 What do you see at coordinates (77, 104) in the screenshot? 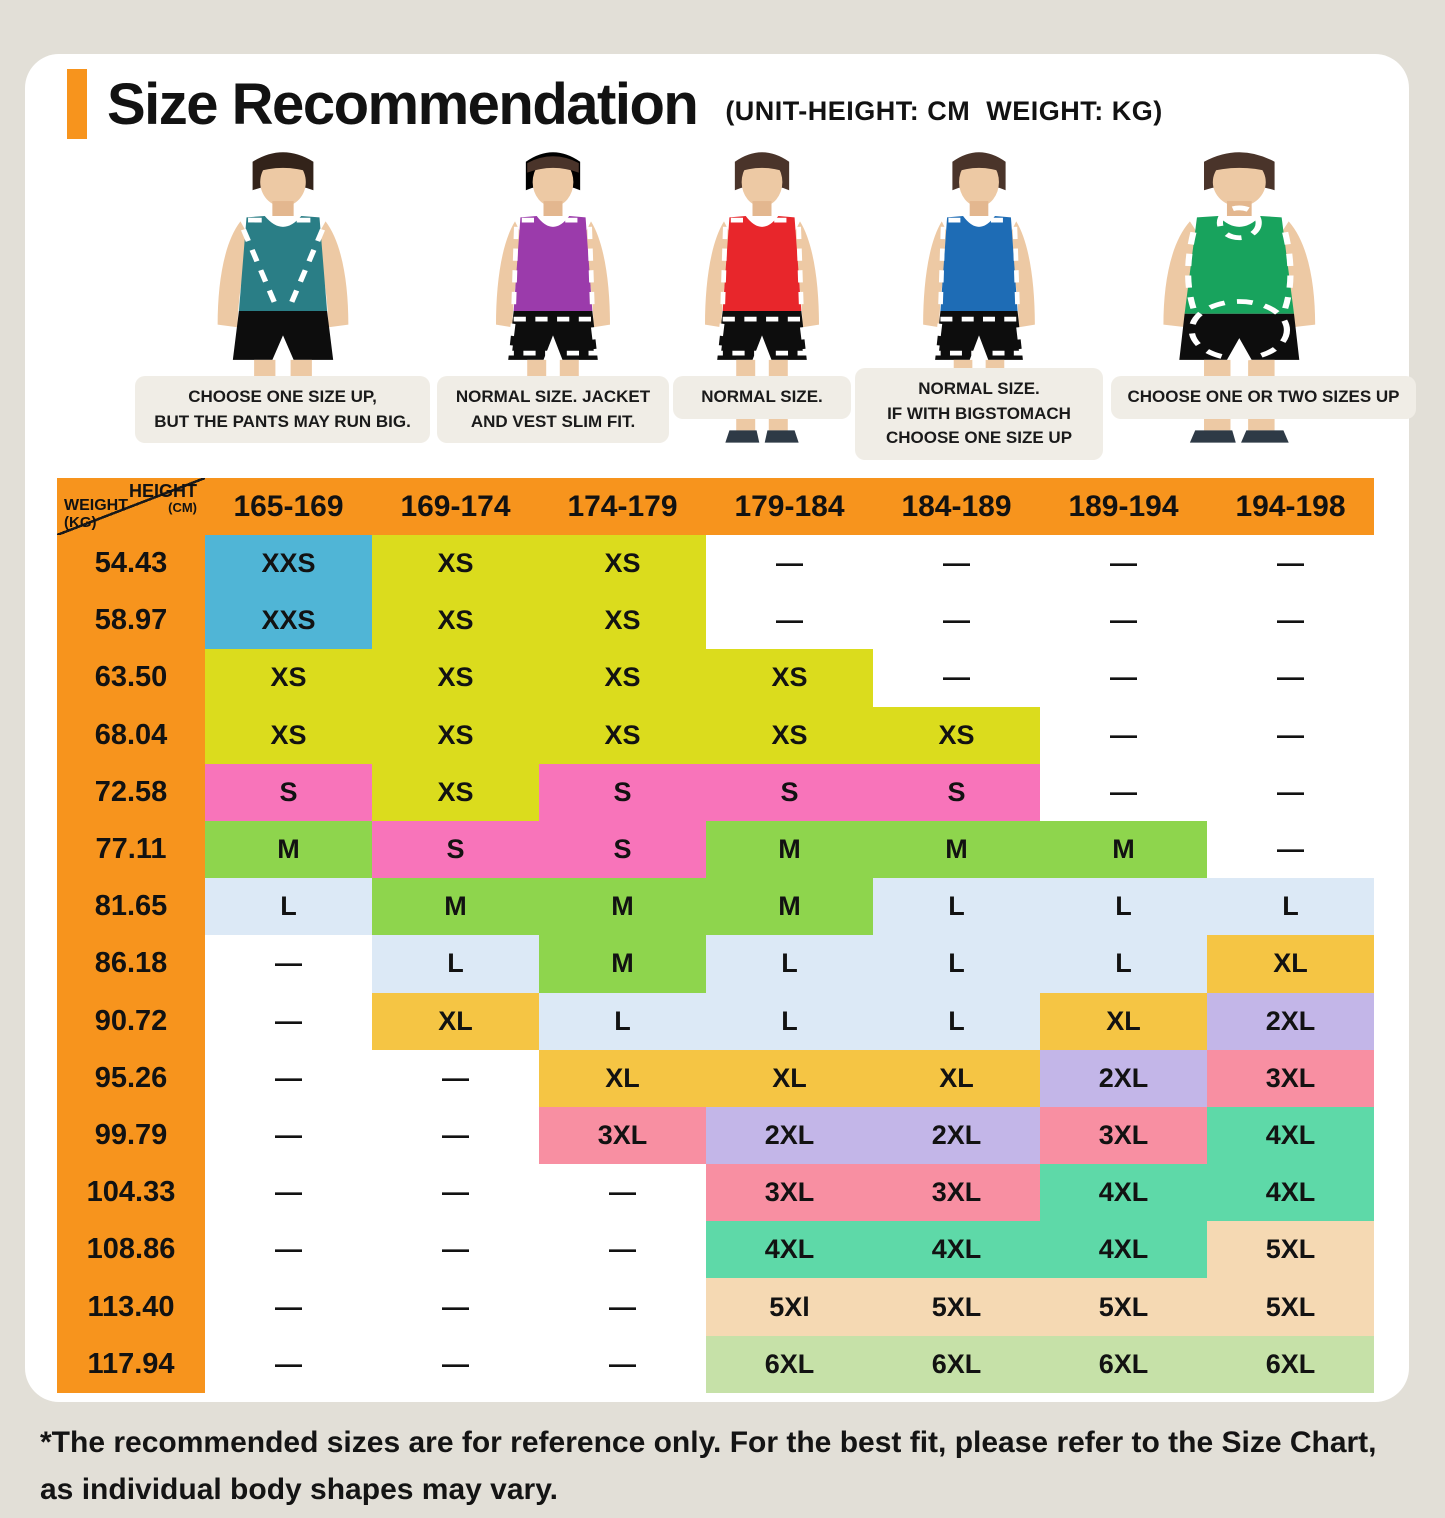
I see `title-accent-bar` at bounding box center [77, 104].